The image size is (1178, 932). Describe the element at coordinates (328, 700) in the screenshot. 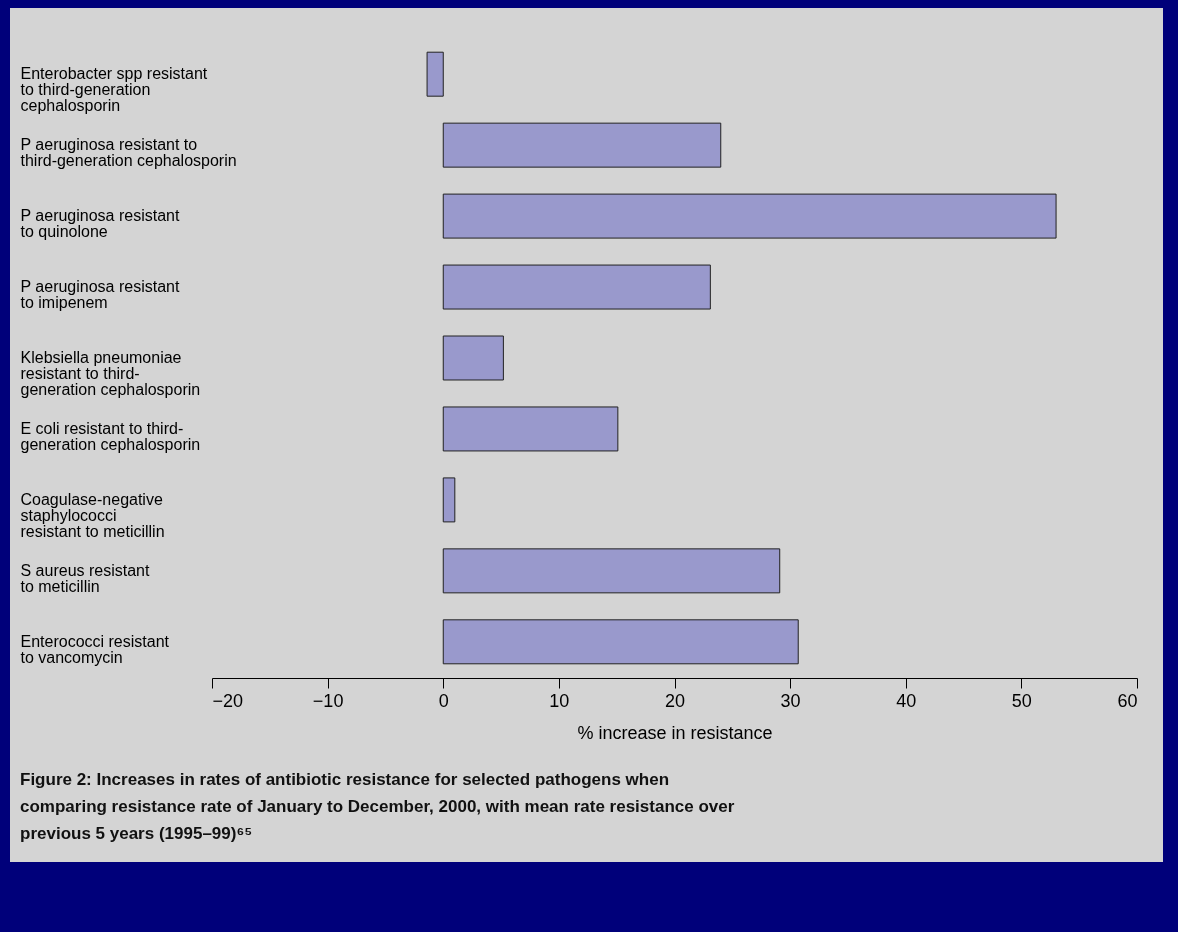

I see `x-tick-label: −10` at that location.